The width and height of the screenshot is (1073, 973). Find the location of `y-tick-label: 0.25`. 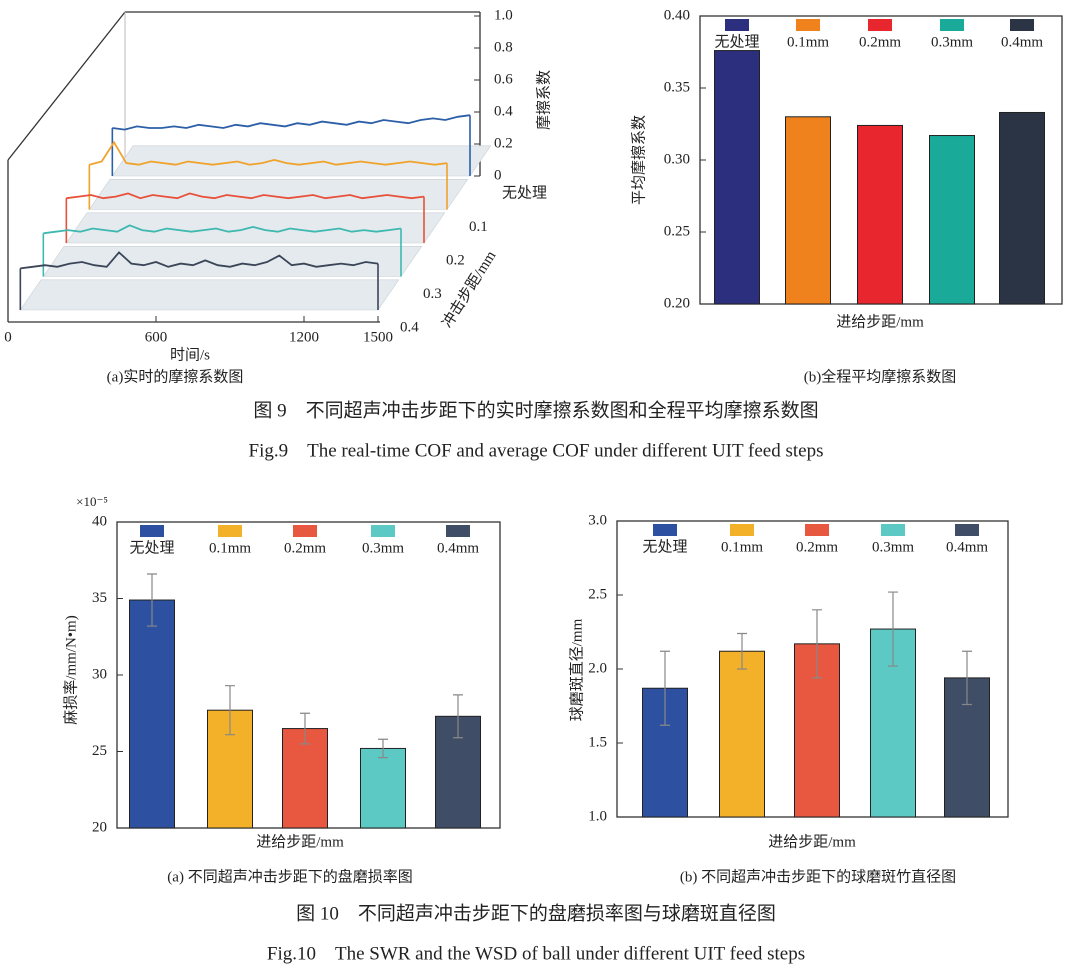

y-tick-label: 0.25 is located at coordinates (677, 231).